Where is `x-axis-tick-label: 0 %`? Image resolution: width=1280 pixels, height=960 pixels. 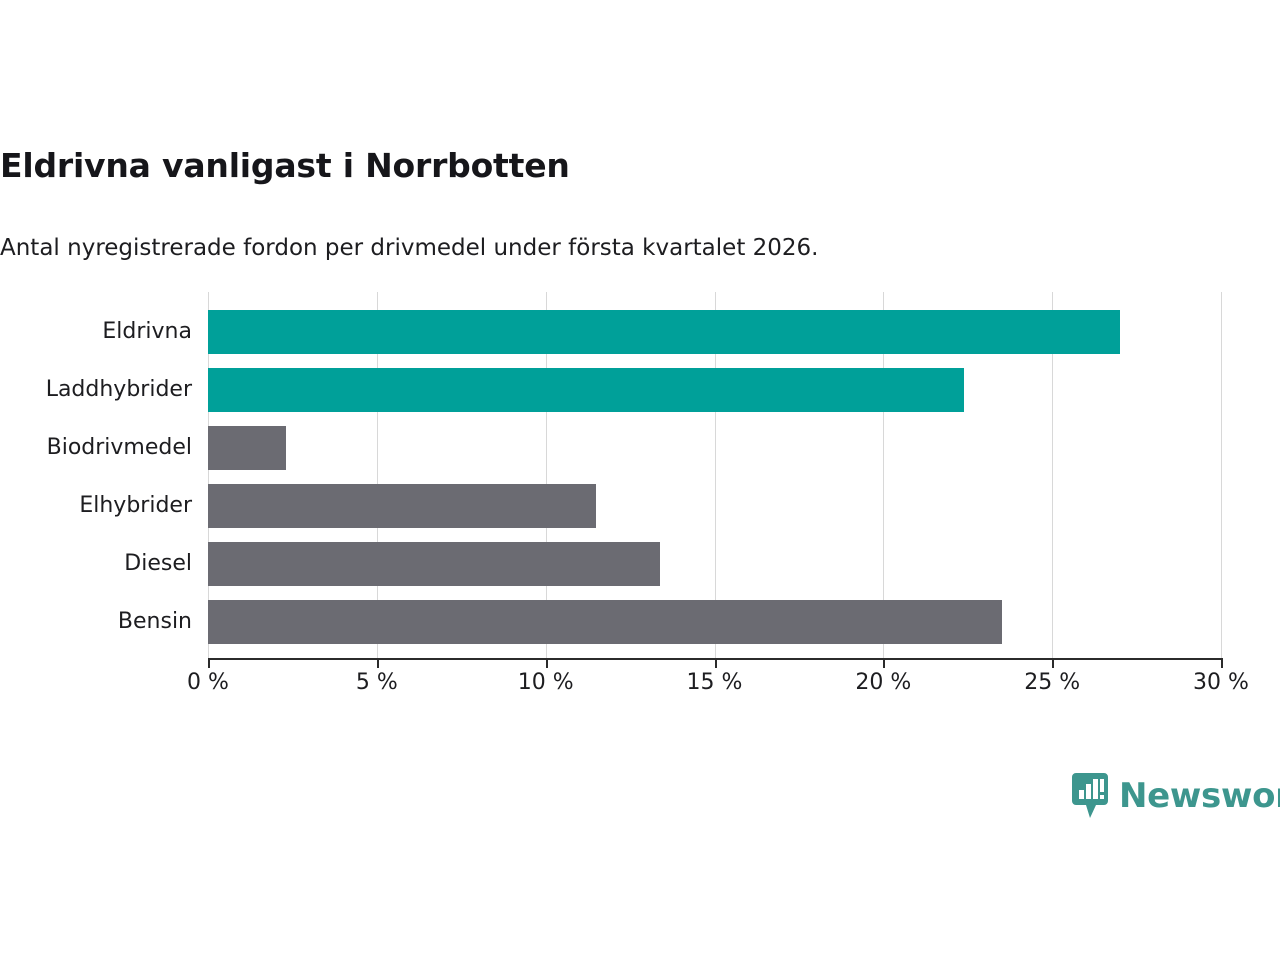 x-axis-tick-label: 0 % is located at coordinates (208, 682).